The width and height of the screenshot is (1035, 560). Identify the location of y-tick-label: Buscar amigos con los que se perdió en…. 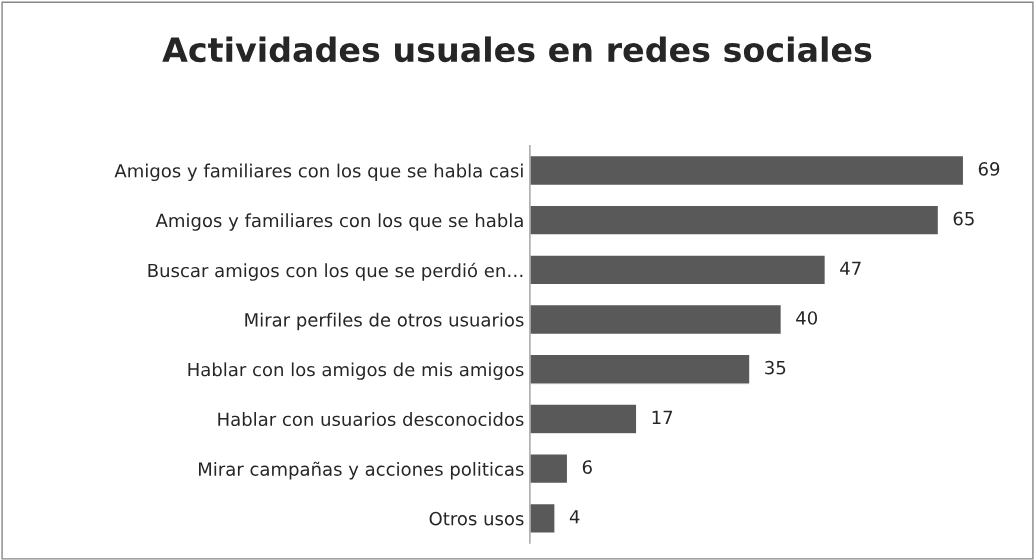
(335, 271).